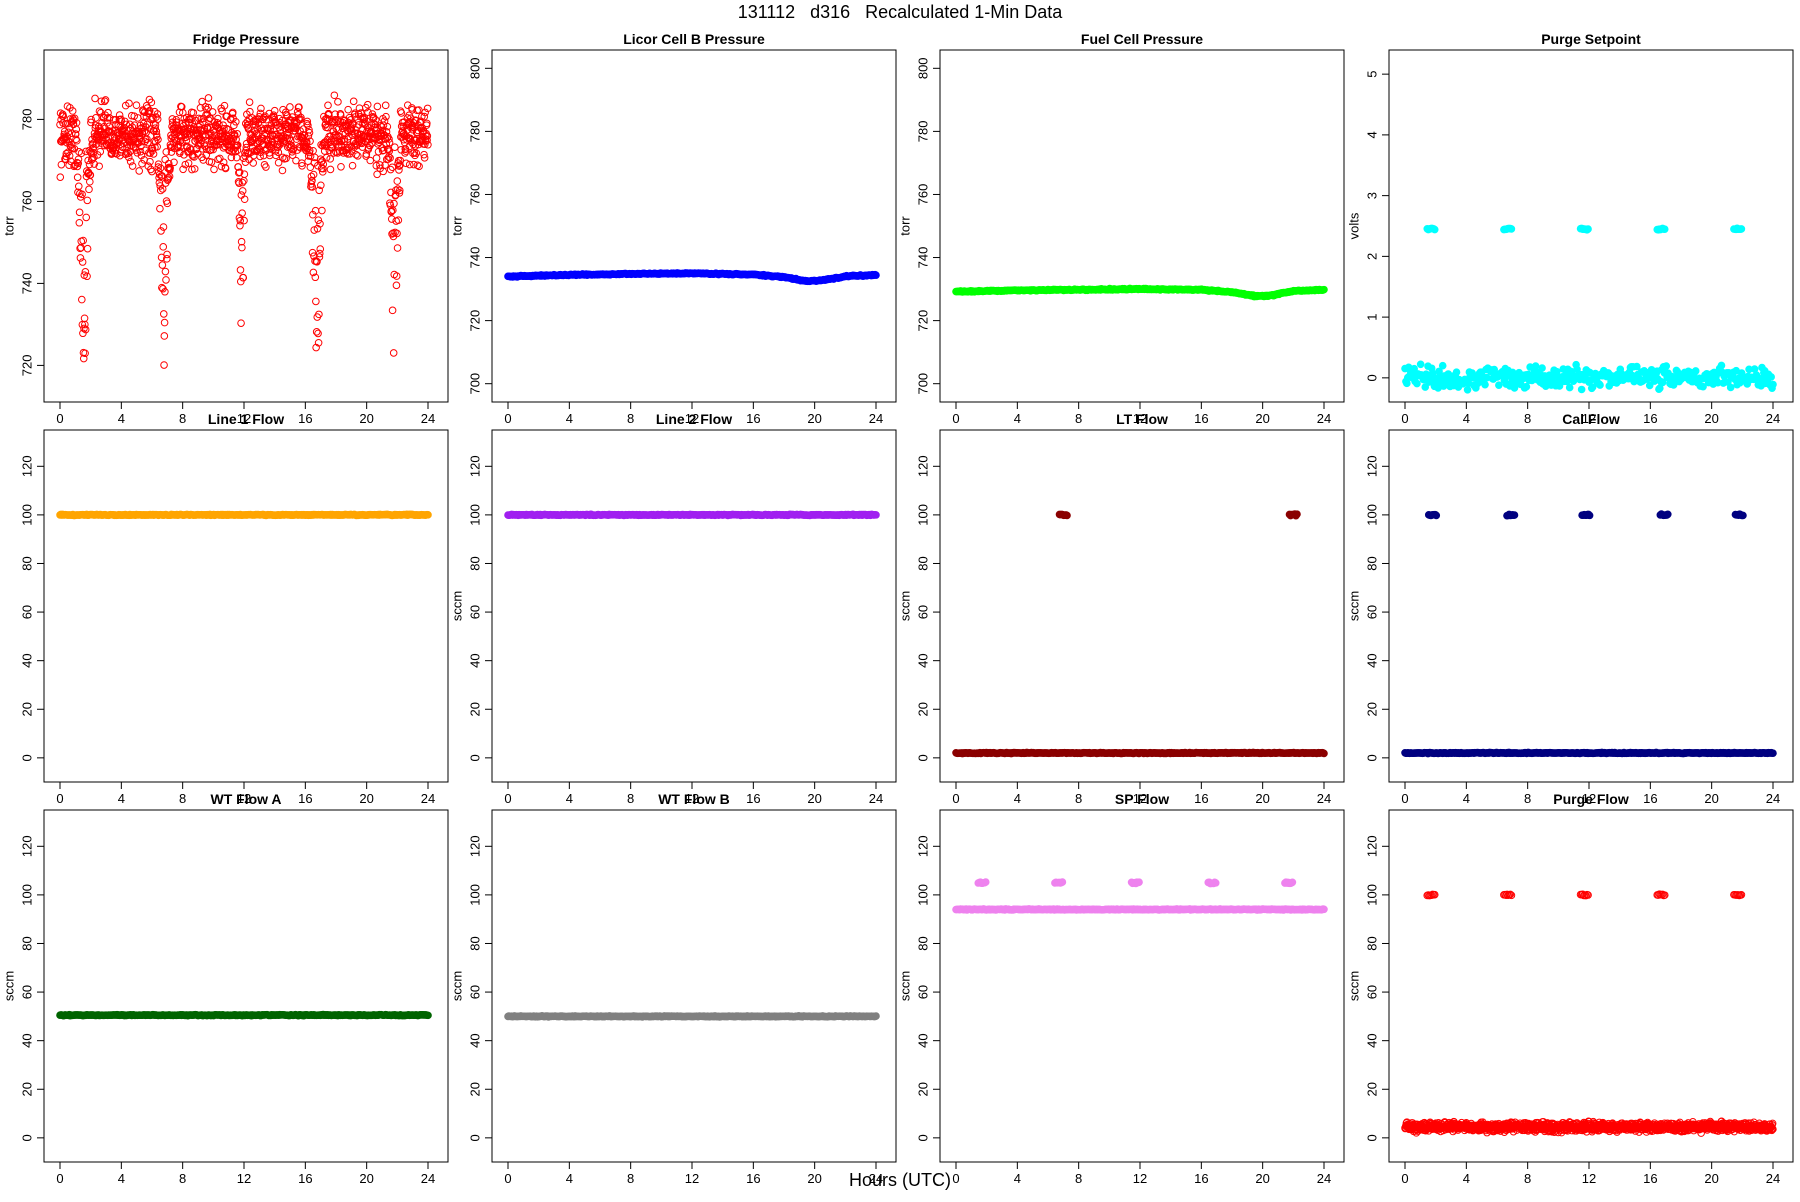  I want to click on panel-title: Fridge Pressure, so click(246, 39).